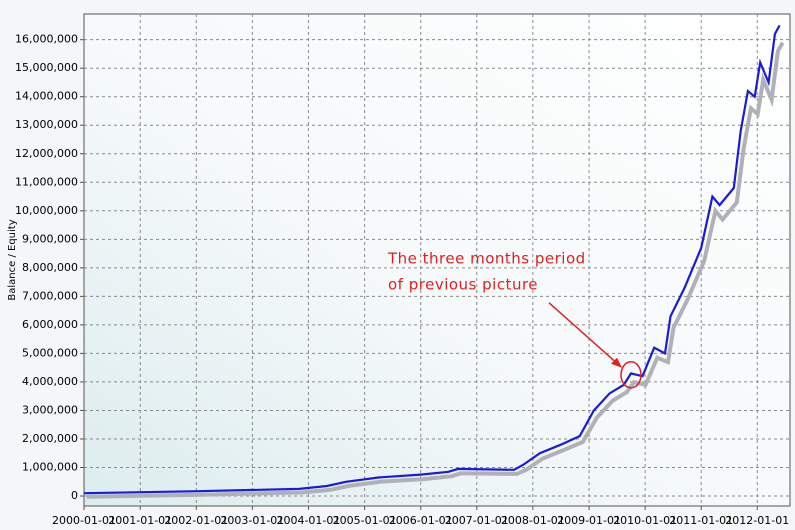 The height and width of the screenshot is (530, 795). Describe the element at coordinates (617, 362) in the screenshot. I see `annotation-arrowhead` at that location.